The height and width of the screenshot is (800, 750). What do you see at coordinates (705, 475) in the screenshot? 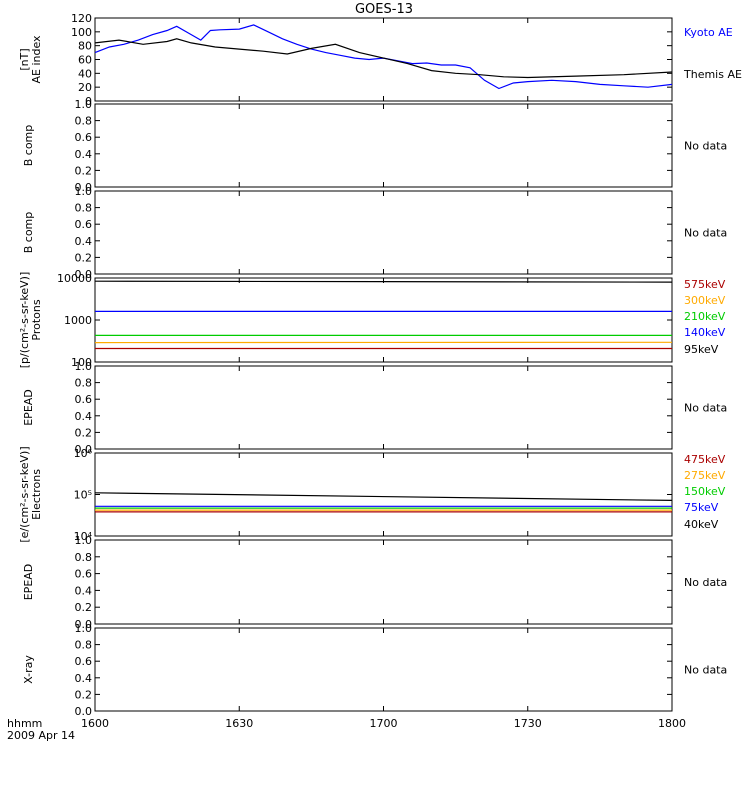
I see `legend-entry: 275keV` at bounding box center [705, 475].